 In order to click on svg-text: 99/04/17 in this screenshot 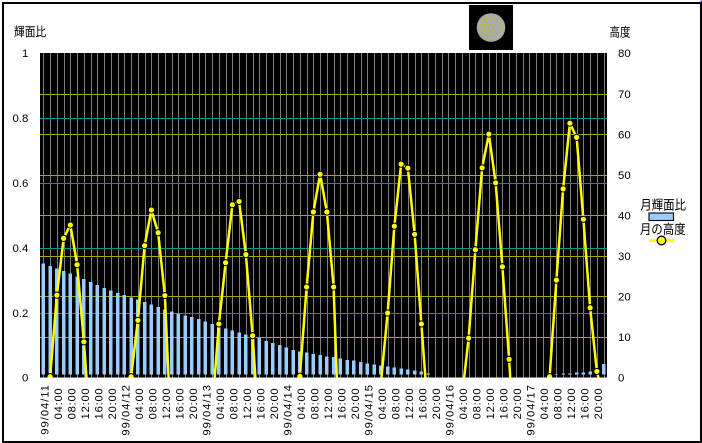, I will do `click(532, 410)`.